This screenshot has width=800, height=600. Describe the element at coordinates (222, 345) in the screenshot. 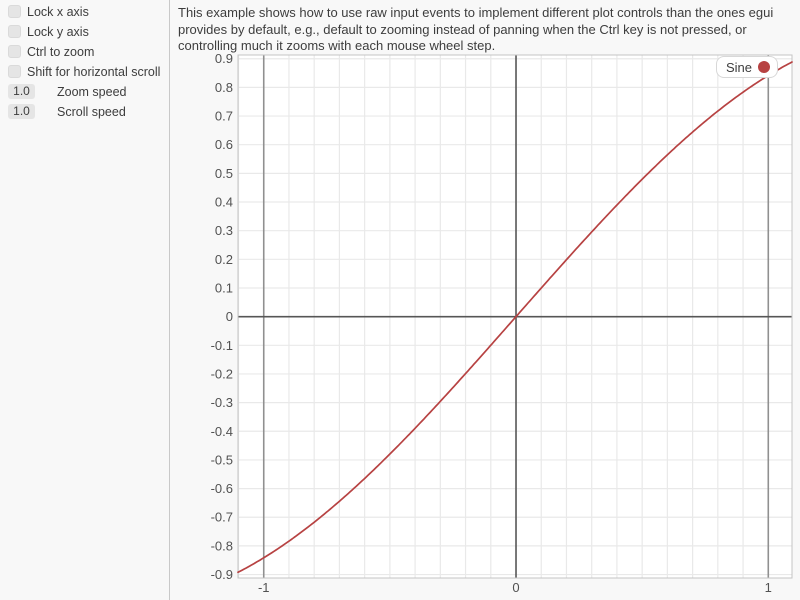

I see `svg-text: -0.1` at that location.